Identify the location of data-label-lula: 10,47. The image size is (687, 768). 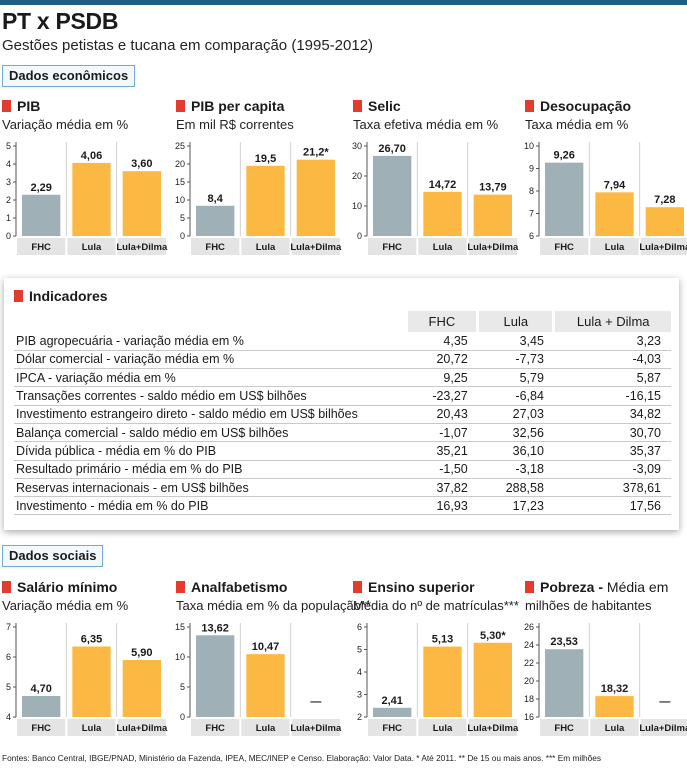
(266, 647).